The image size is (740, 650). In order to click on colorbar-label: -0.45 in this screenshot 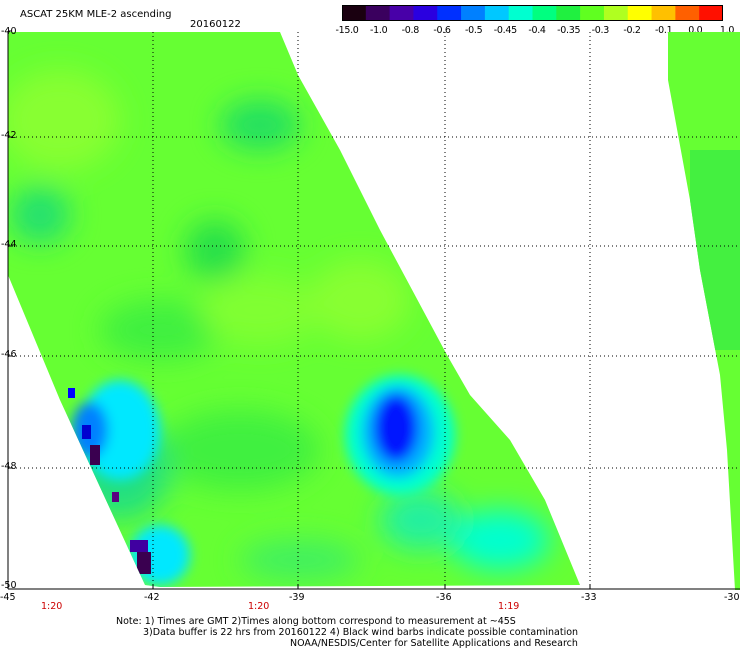, I will do `click(505, 30)`.